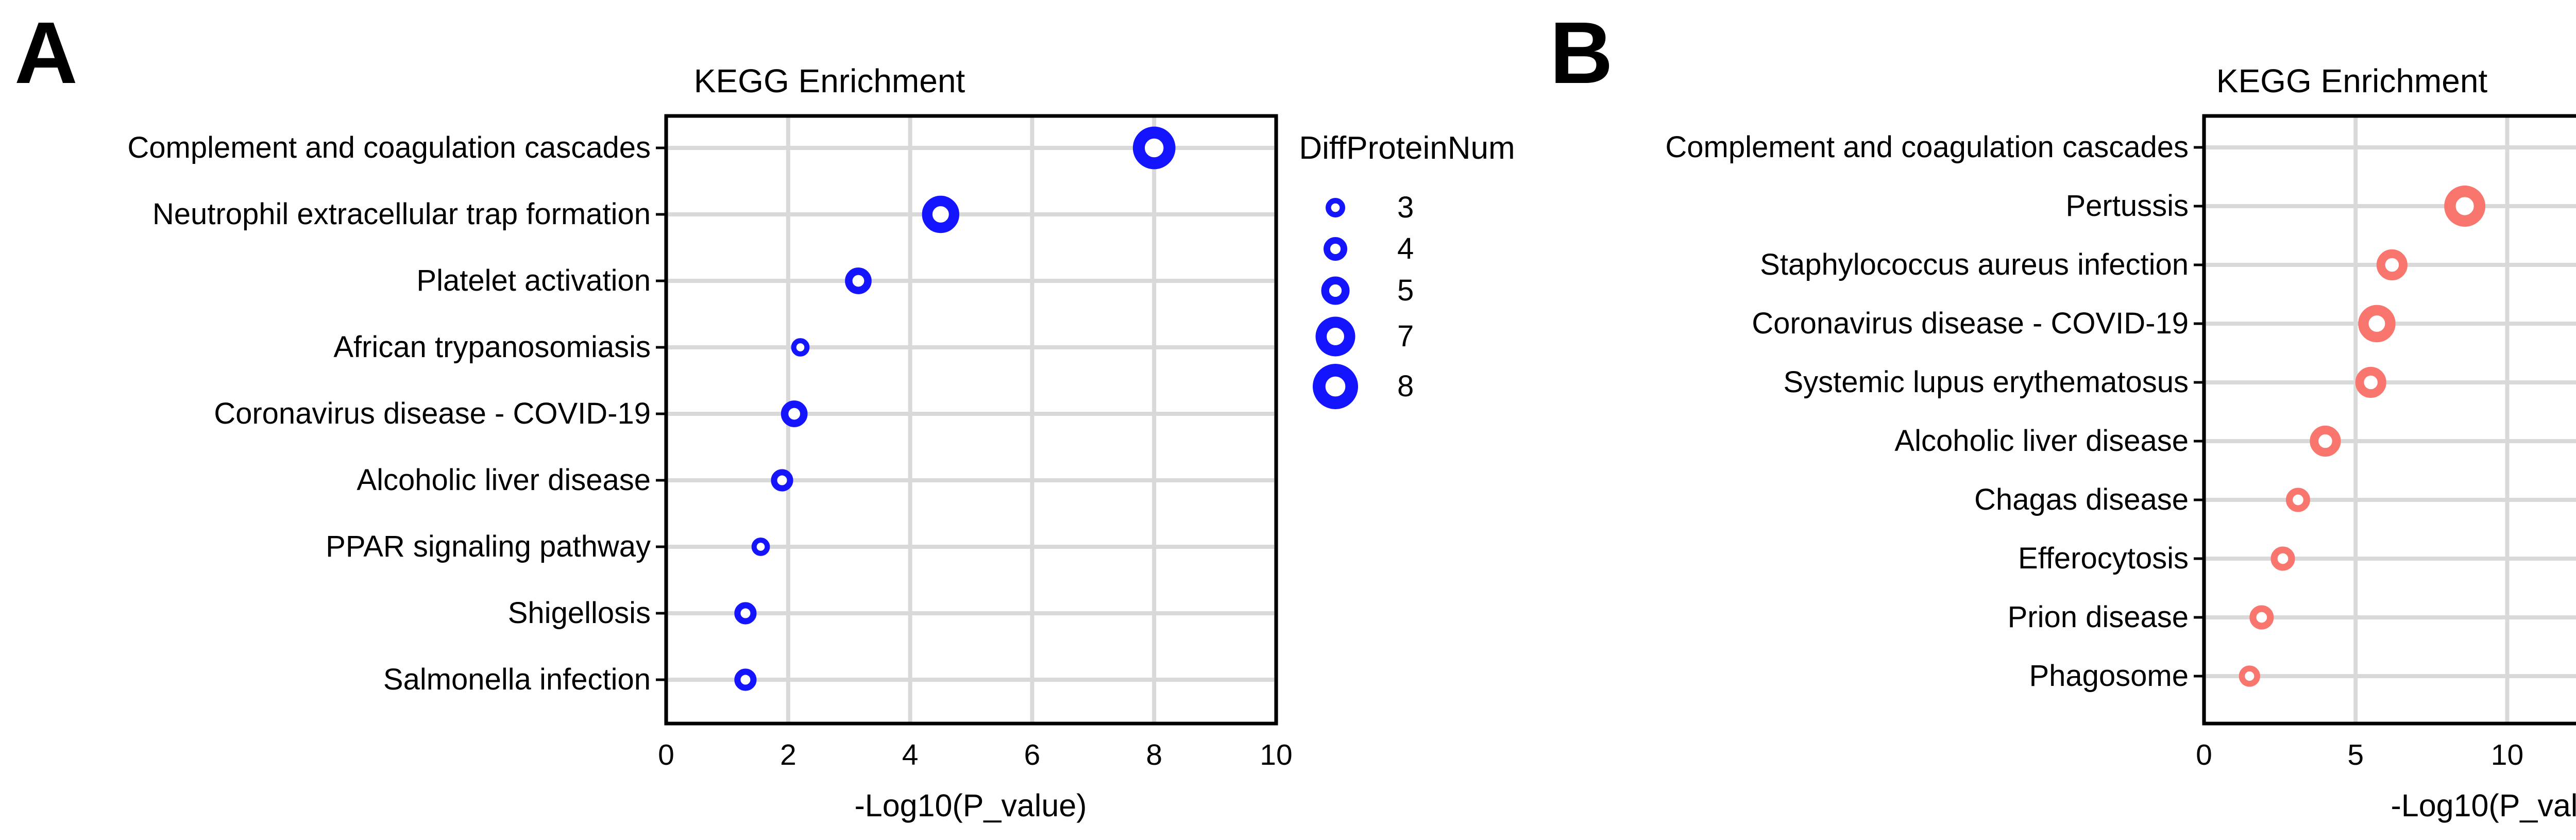 The image size is (2576, 840). I want to click on y-axis-label-salmonella-infection: Salmonella infection, so click(517, 679).